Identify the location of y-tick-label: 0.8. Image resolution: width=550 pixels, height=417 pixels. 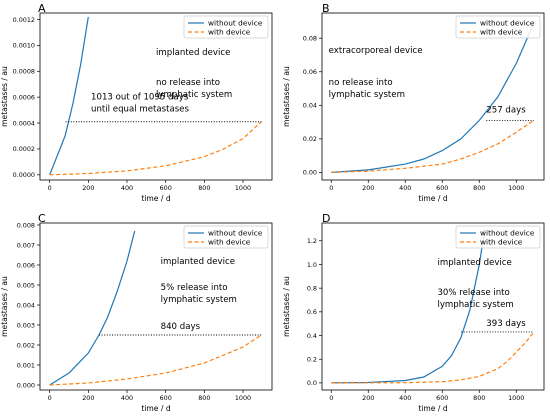
(312, 288).